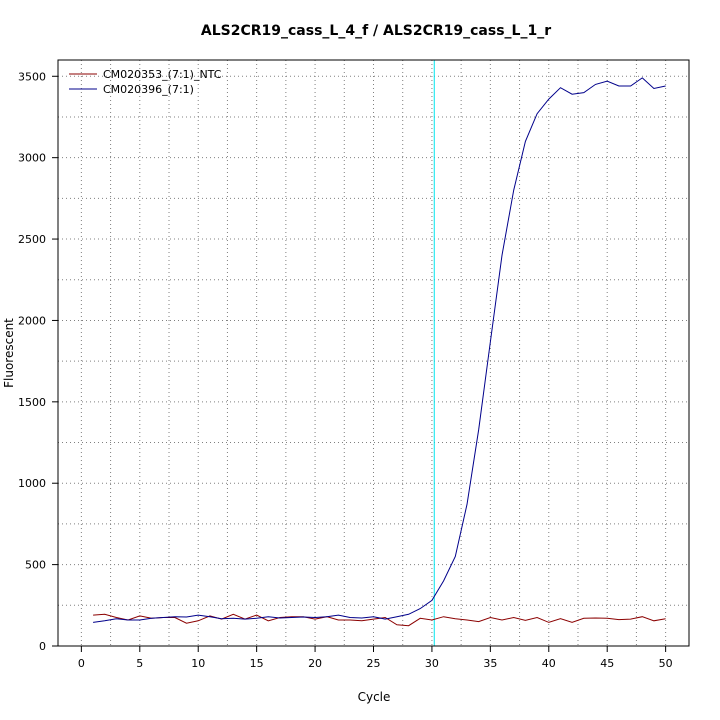  Describe the element at coordinates (666, 663) in the screenshot. I see `x-tick-label: 50` at that location.